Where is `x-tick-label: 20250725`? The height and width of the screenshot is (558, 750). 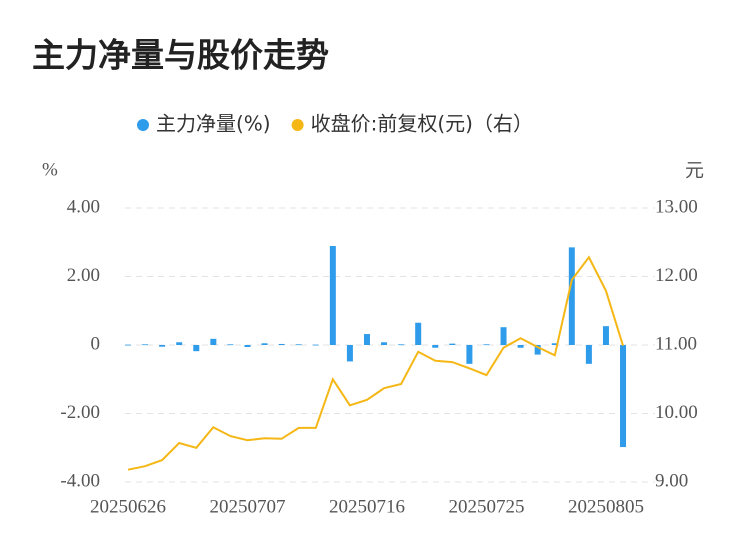 x-tick-label: 20250725 is located at coordinates (486, 506).